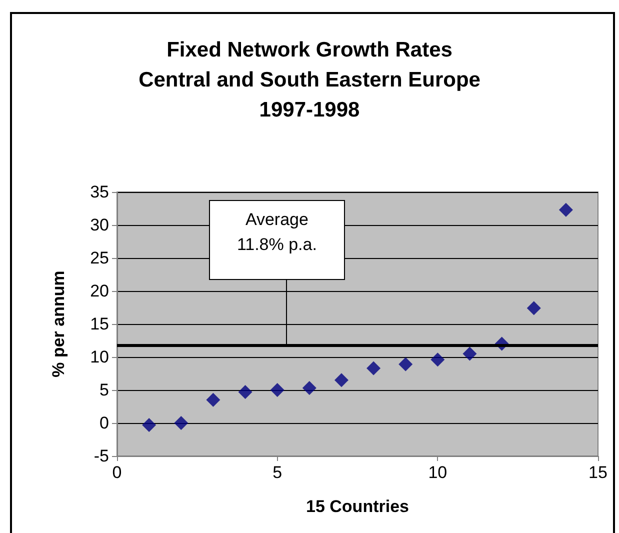 This screenshot has width=619, height=533. What do you see at coordinates (99, 258) in the screenshot?
I see `y-tick-label: 25` at bounding box center [99, 258].